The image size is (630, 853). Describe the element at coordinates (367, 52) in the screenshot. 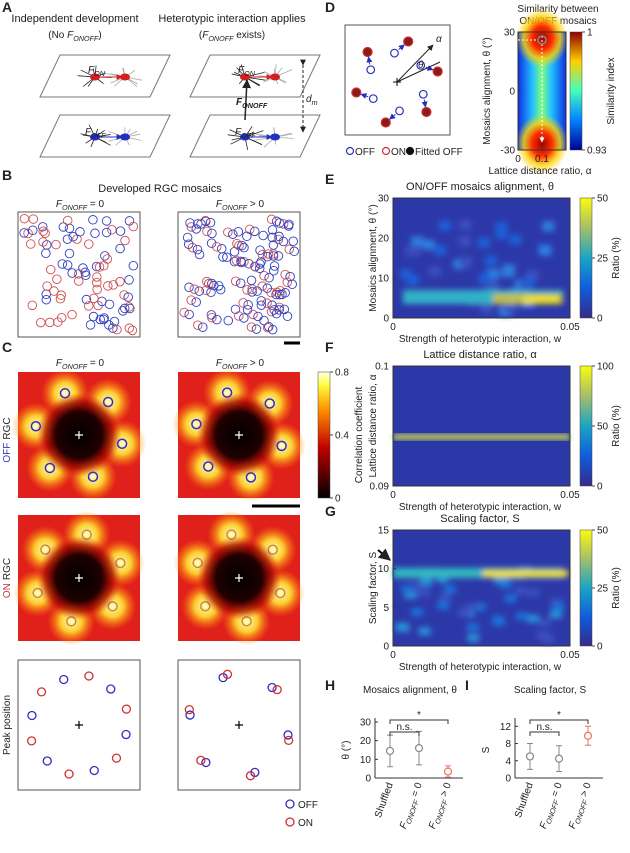

I see `on-cell` at that location.